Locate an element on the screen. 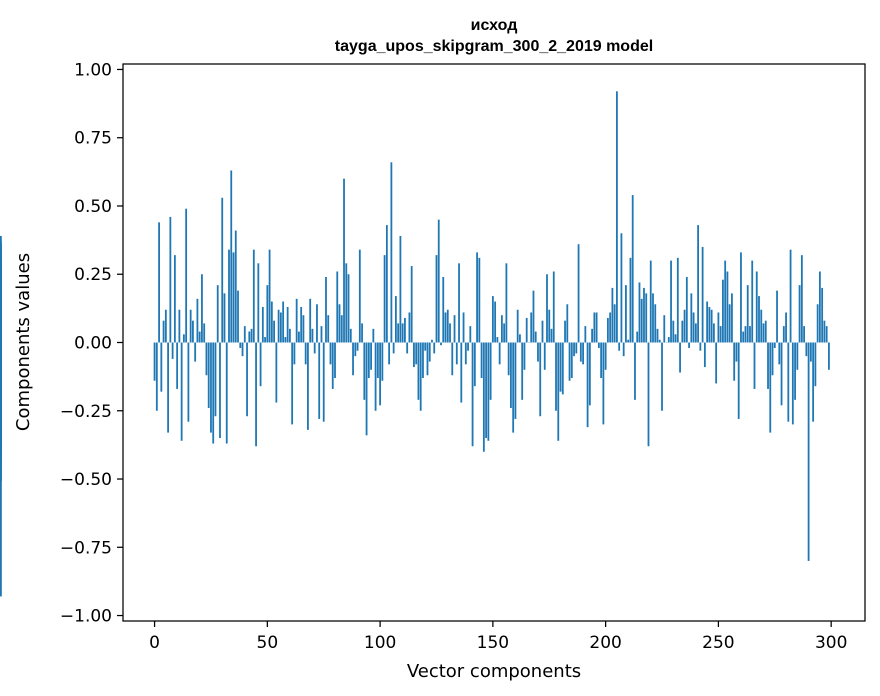 Image resolution: width=880 pixels, height=696 pixels. x-tick-label: 150 is located at coordinates (493, 643).